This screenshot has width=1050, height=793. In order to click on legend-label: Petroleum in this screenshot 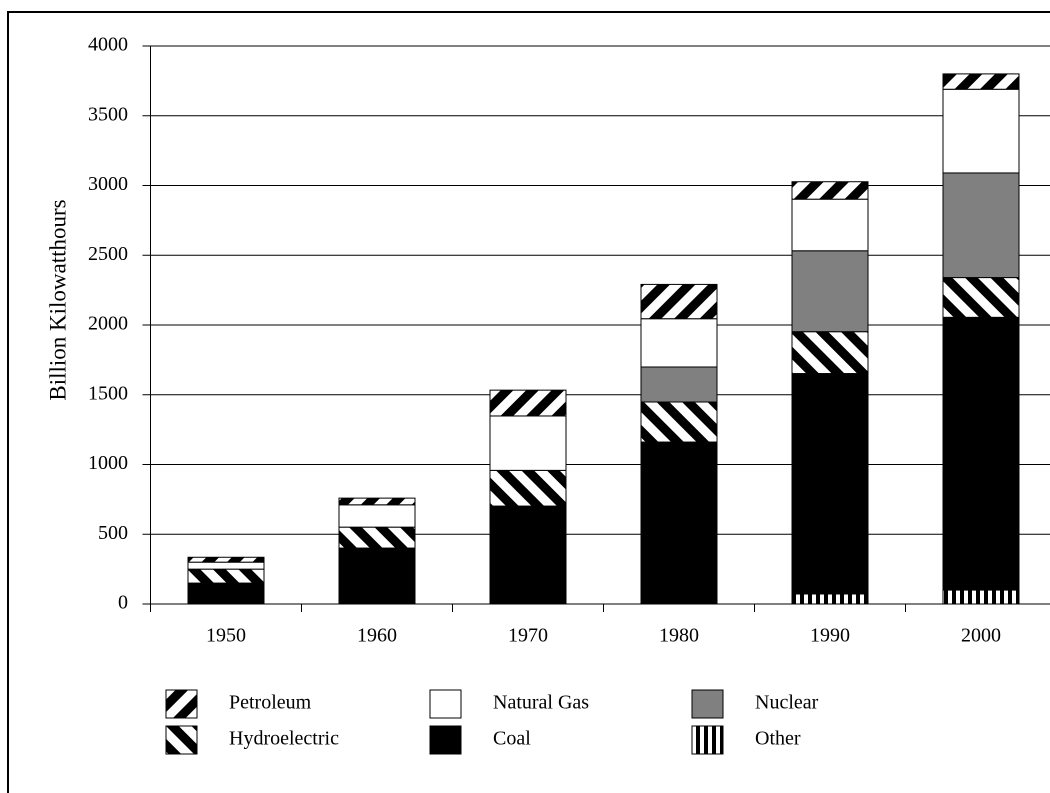, I will do `click(270, 703)`.